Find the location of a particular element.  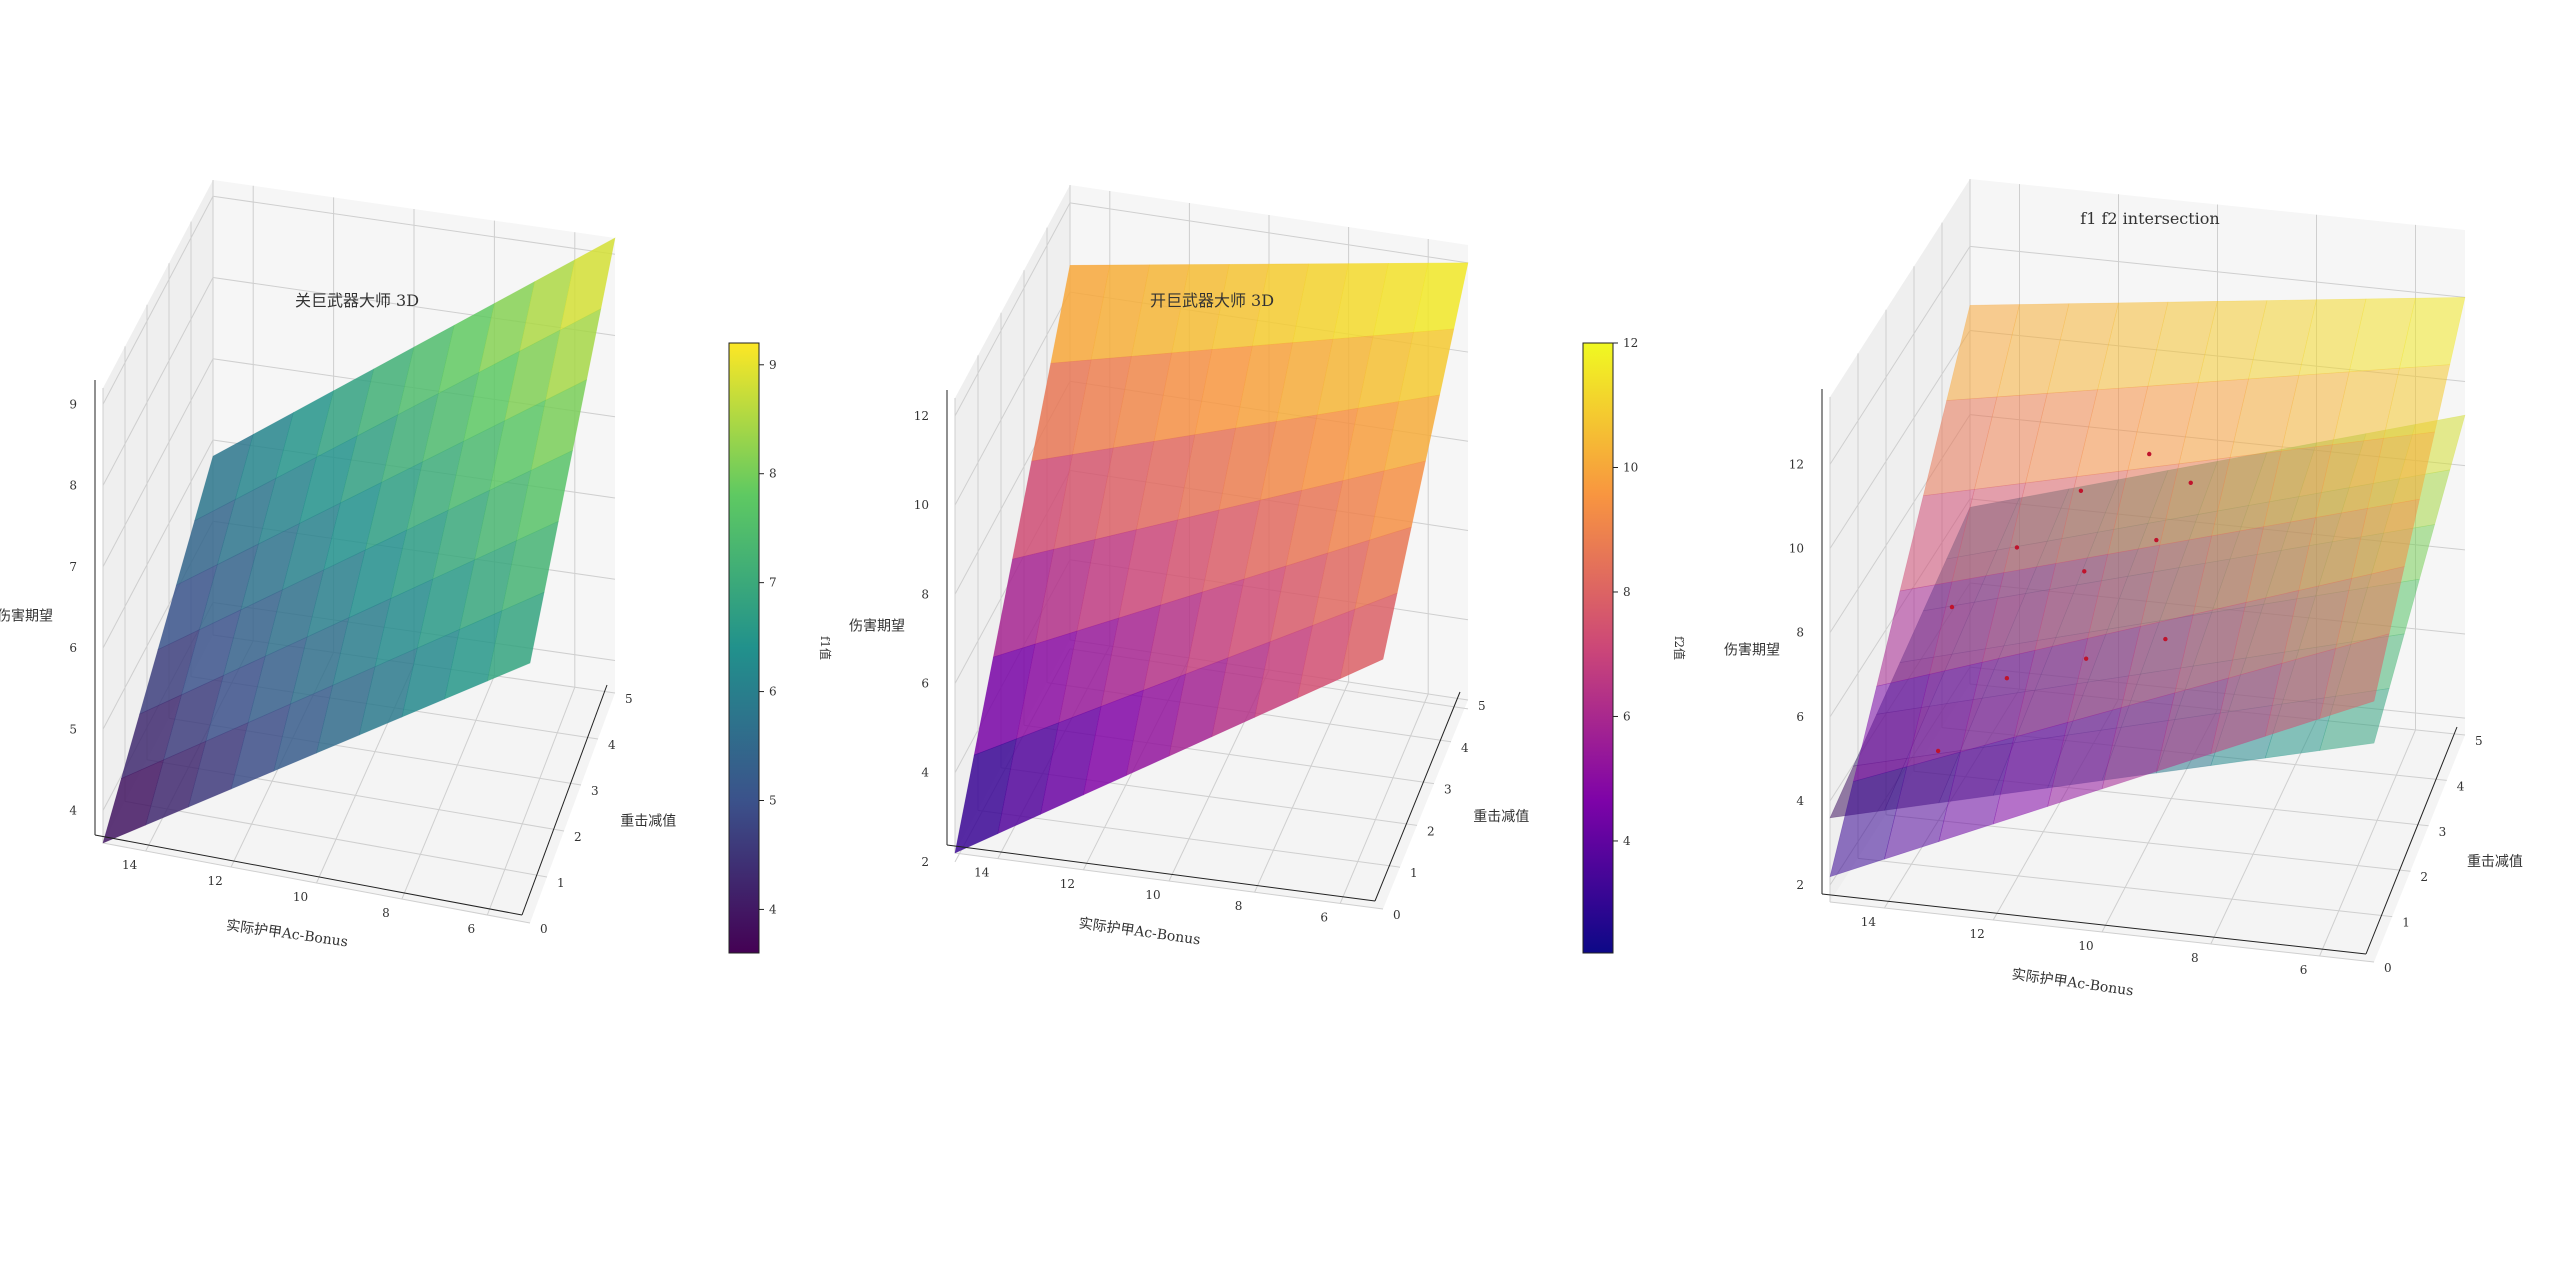

colorbar-tick-label: 7 is located at coordinates (773, 583).